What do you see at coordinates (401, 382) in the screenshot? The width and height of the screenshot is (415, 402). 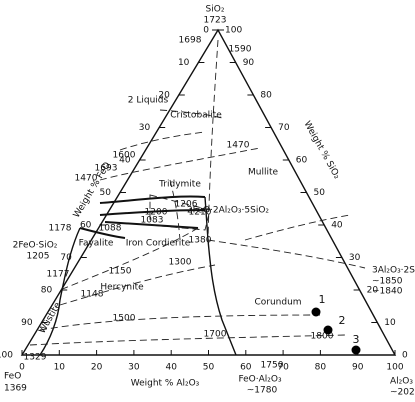 I see `corner-label: Al₂O₃` at bounding box center [401, 382].